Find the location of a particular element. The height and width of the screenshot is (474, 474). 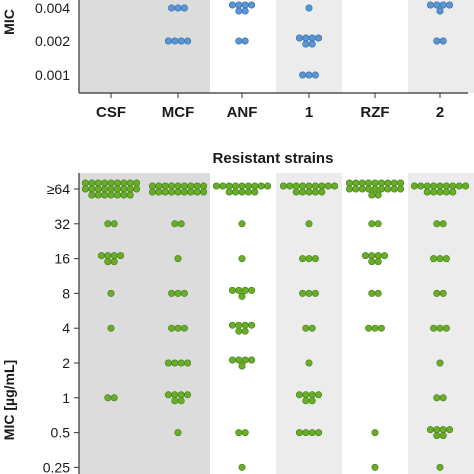

bottom-ytick-64: ≥64 is located at coordinates (58, 189).